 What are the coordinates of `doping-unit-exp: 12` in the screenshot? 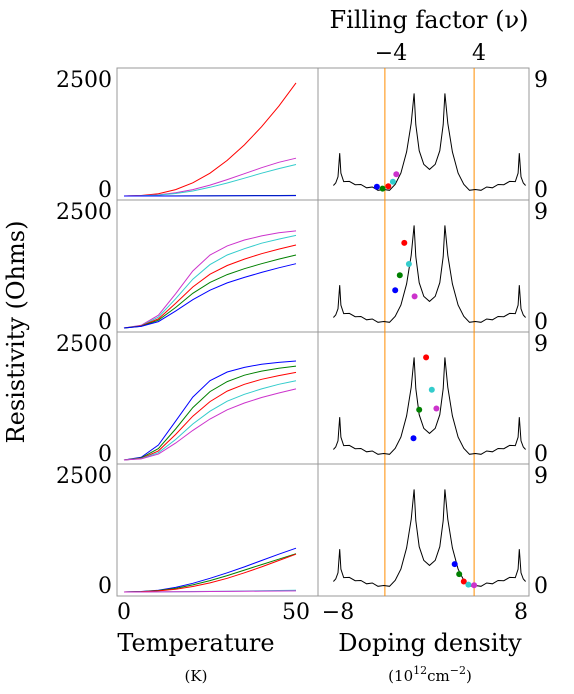 It's located at (420, 670).